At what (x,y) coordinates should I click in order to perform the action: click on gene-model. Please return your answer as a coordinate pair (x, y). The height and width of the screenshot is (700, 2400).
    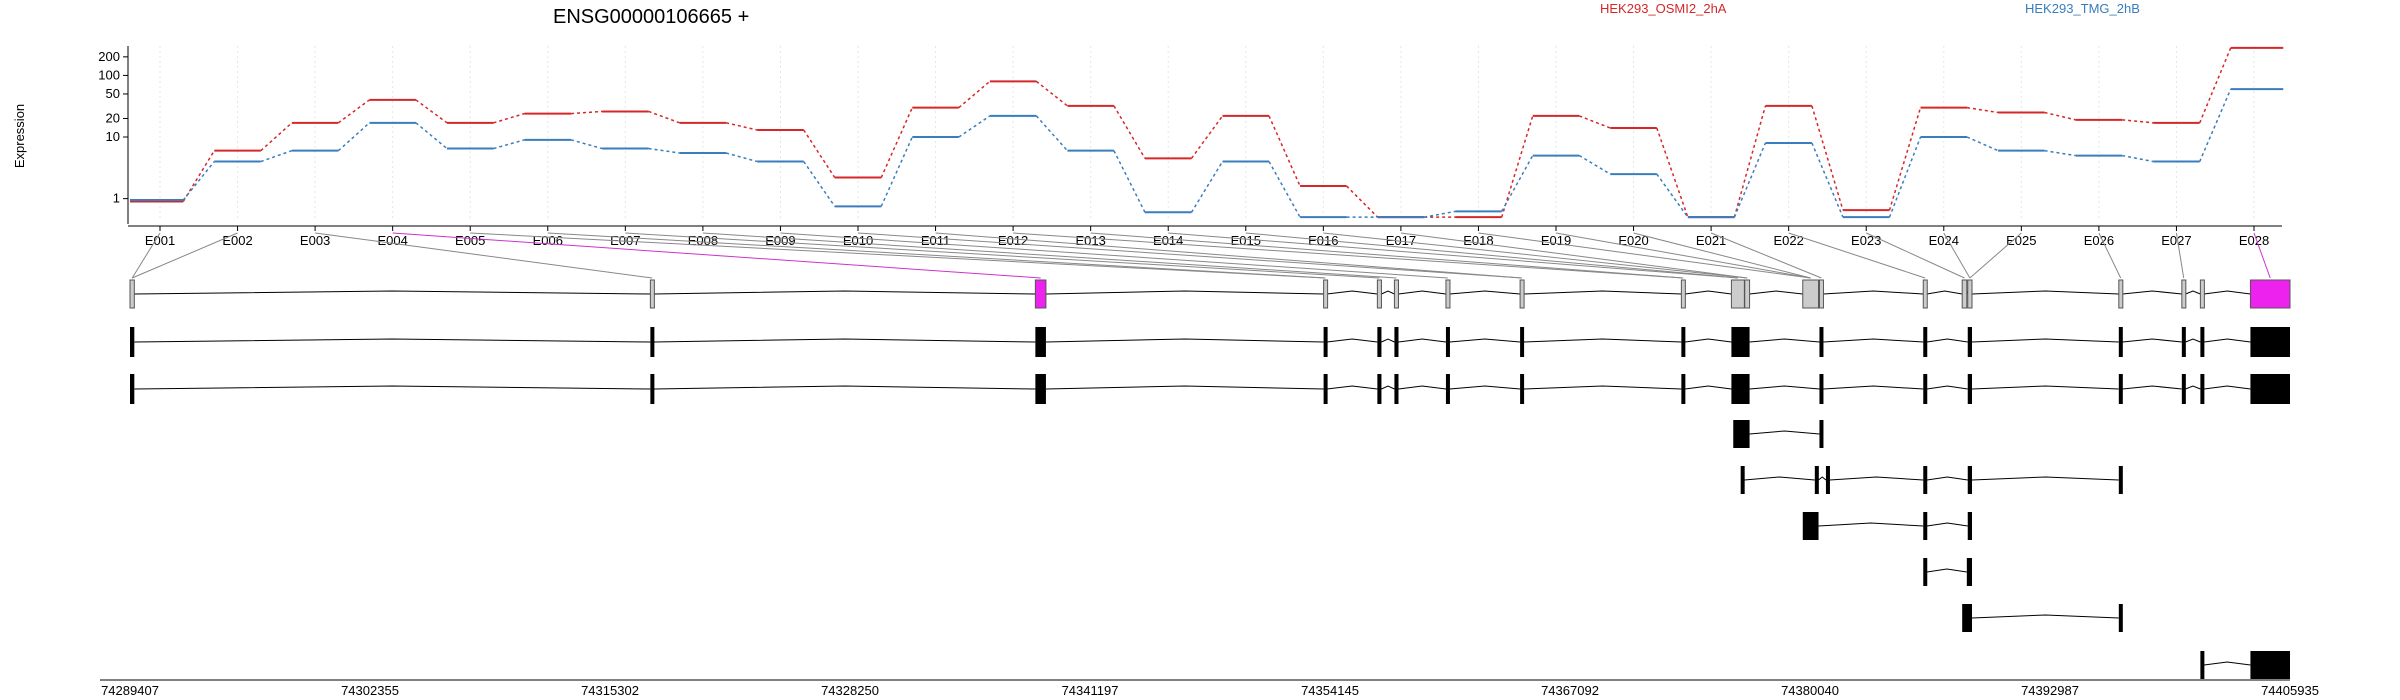
    Looking at the image, I should click on (1210, 294).